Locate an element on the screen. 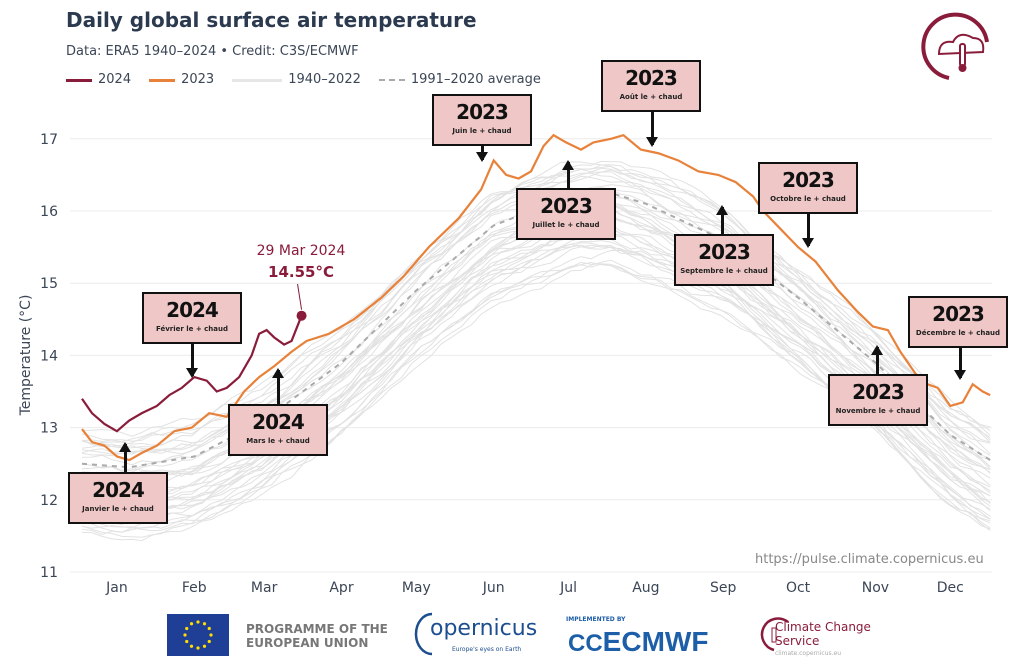 The height and width of the screenshot is (664, 1024). y-tick-label: 17 is located at coordinates (49, 140).